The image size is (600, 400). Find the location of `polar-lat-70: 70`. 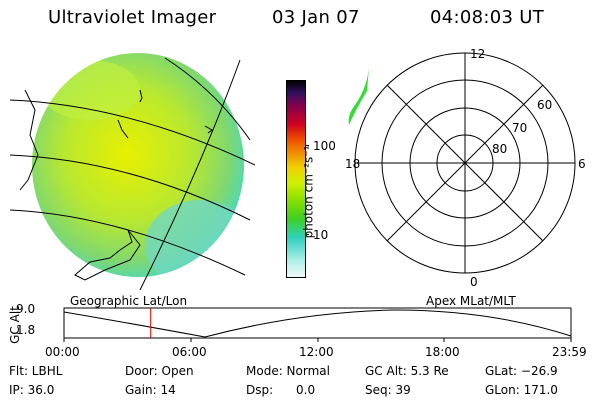

polar-lat-70: 70 is located at coordinates (520, 128).